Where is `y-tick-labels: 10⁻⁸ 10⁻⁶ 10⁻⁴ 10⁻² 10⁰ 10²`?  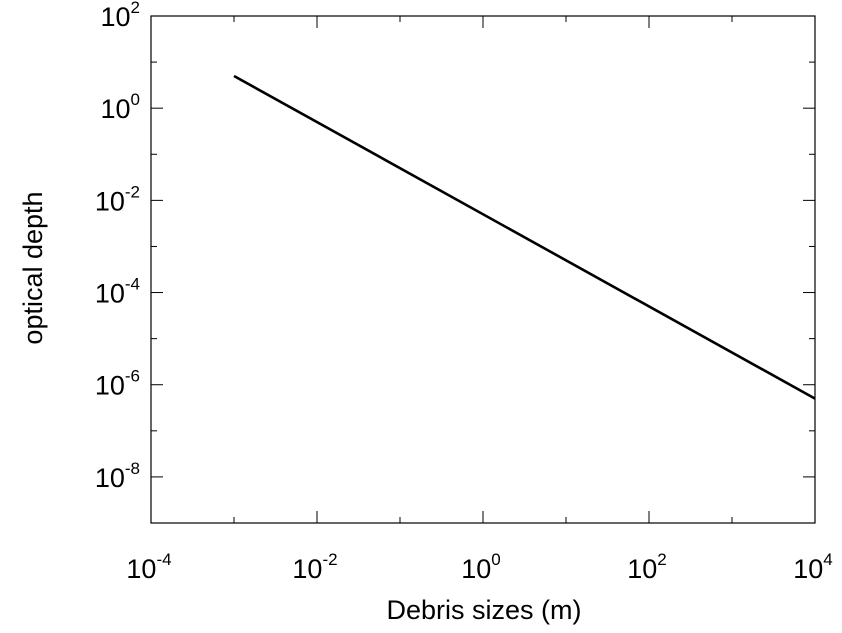
y-tick-labels: 10⁻⁸ 10⁻⁶ 10⁻⁴ 10⁻² 10⁰ 10² is located at coordinates (117, 246).